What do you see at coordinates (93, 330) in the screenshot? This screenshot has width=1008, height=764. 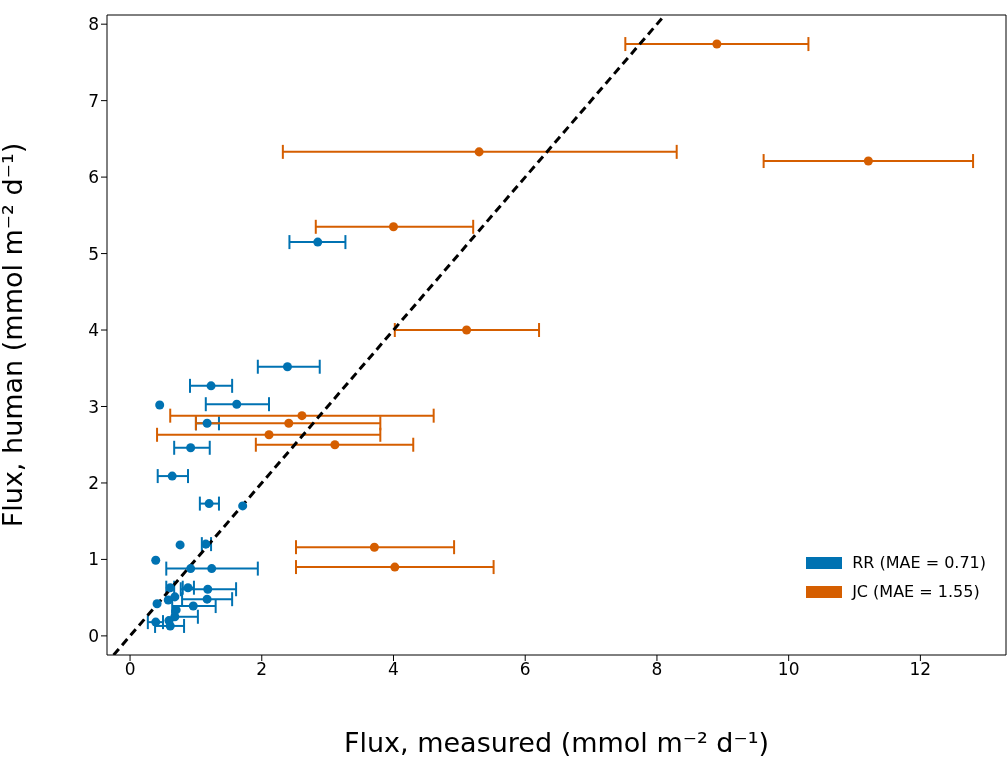 I see `y-tick-label: 4` at bounding box center [93, 330].